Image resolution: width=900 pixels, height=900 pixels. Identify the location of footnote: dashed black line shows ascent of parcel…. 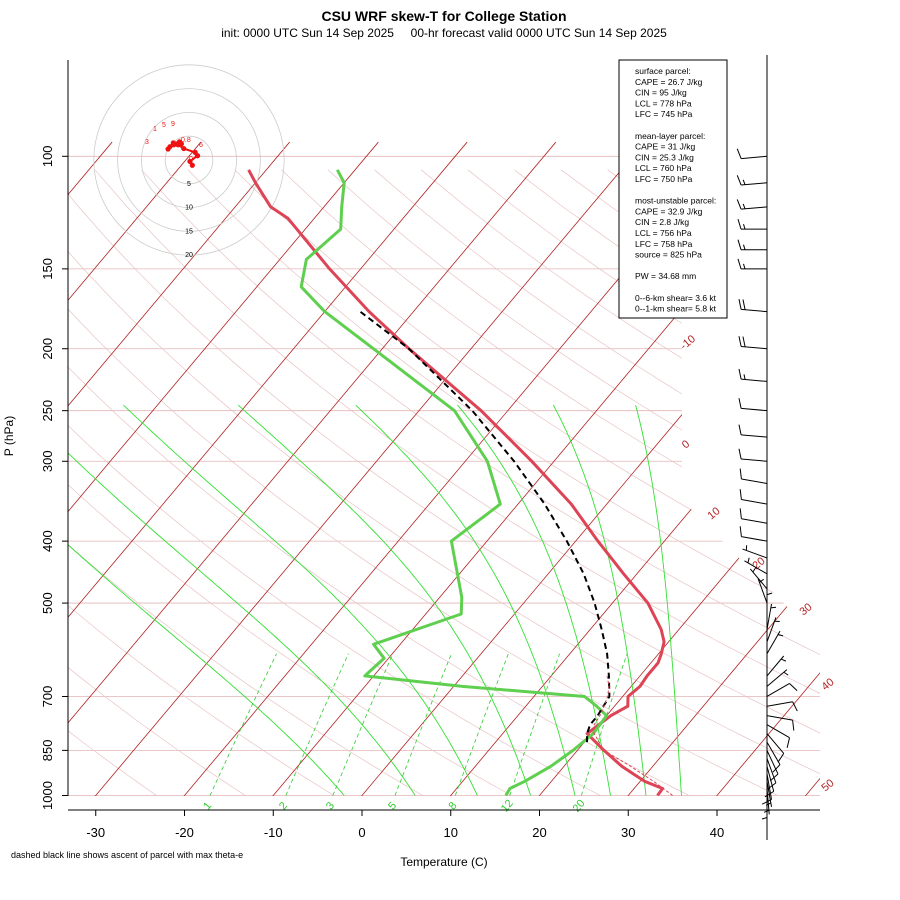
(127, 855).